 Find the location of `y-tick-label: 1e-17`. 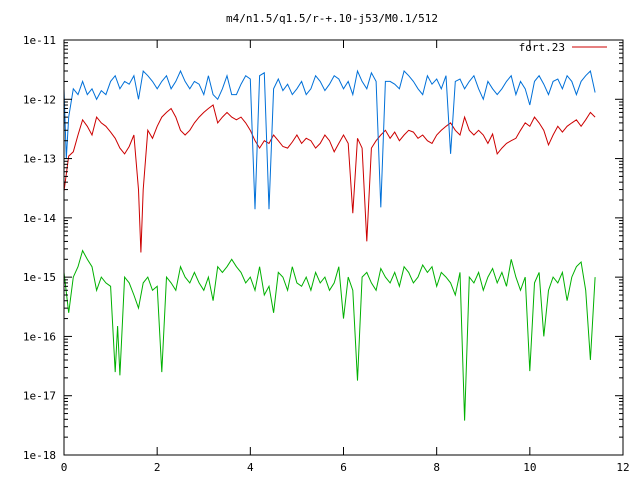

y-tick-label: 1e-17 is located at coordinates (39, 396).